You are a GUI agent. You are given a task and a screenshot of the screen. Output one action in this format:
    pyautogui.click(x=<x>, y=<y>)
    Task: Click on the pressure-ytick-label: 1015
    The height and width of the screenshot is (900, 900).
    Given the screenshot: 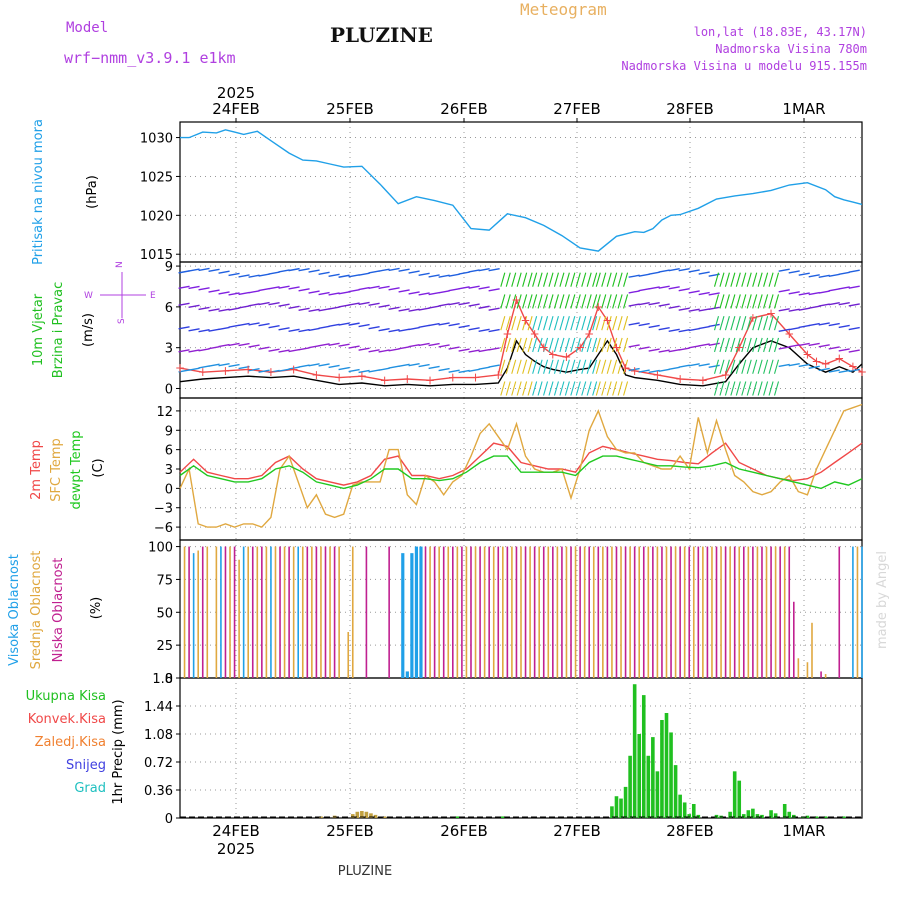 What is the action you would take?
    pyautogui.click(x=156, y=255)
    